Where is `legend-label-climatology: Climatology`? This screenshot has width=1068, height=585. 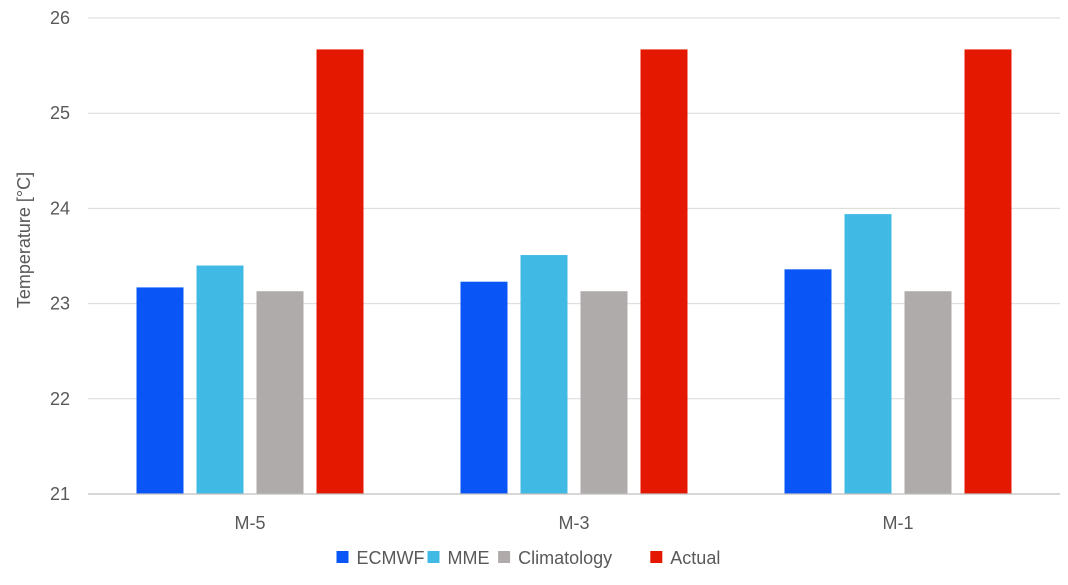 legend-label-climatology: Climatology is located at coordinates (565, 558).